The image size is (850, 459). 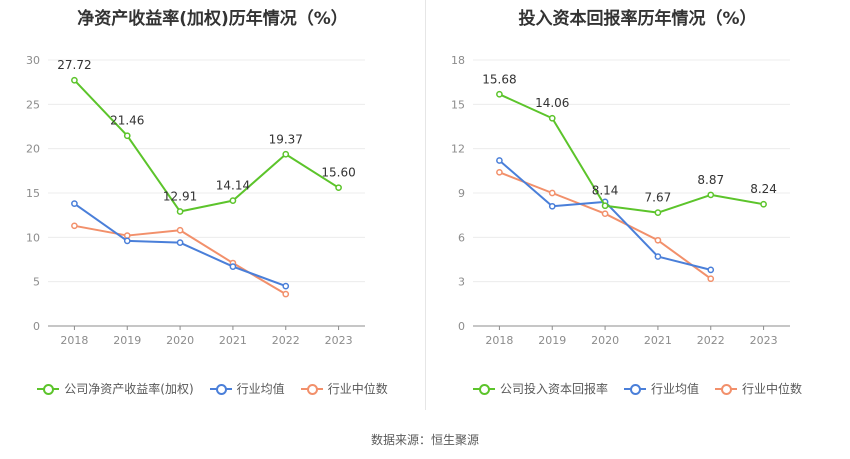 I want to click on y-tick-label: 9, so click(x=461, y=193).